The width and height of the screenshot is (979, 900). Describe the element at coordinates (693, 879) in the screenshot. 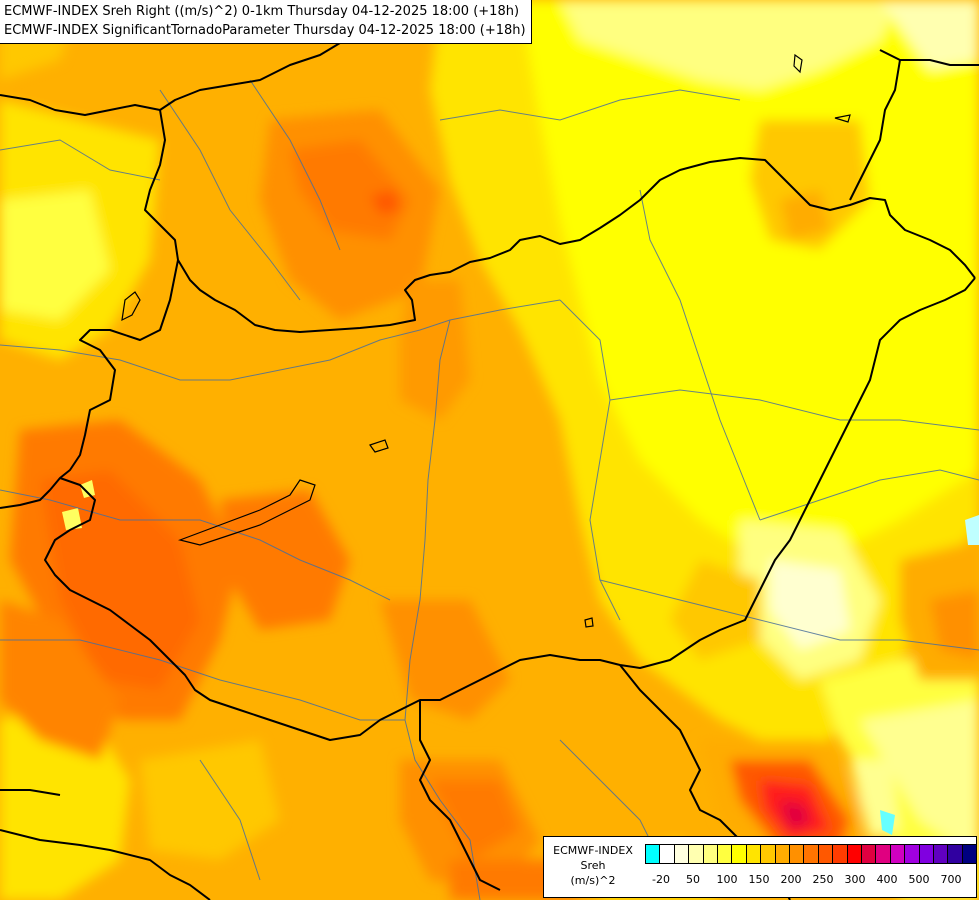

I see `legend-tick-label: 50` at that location.